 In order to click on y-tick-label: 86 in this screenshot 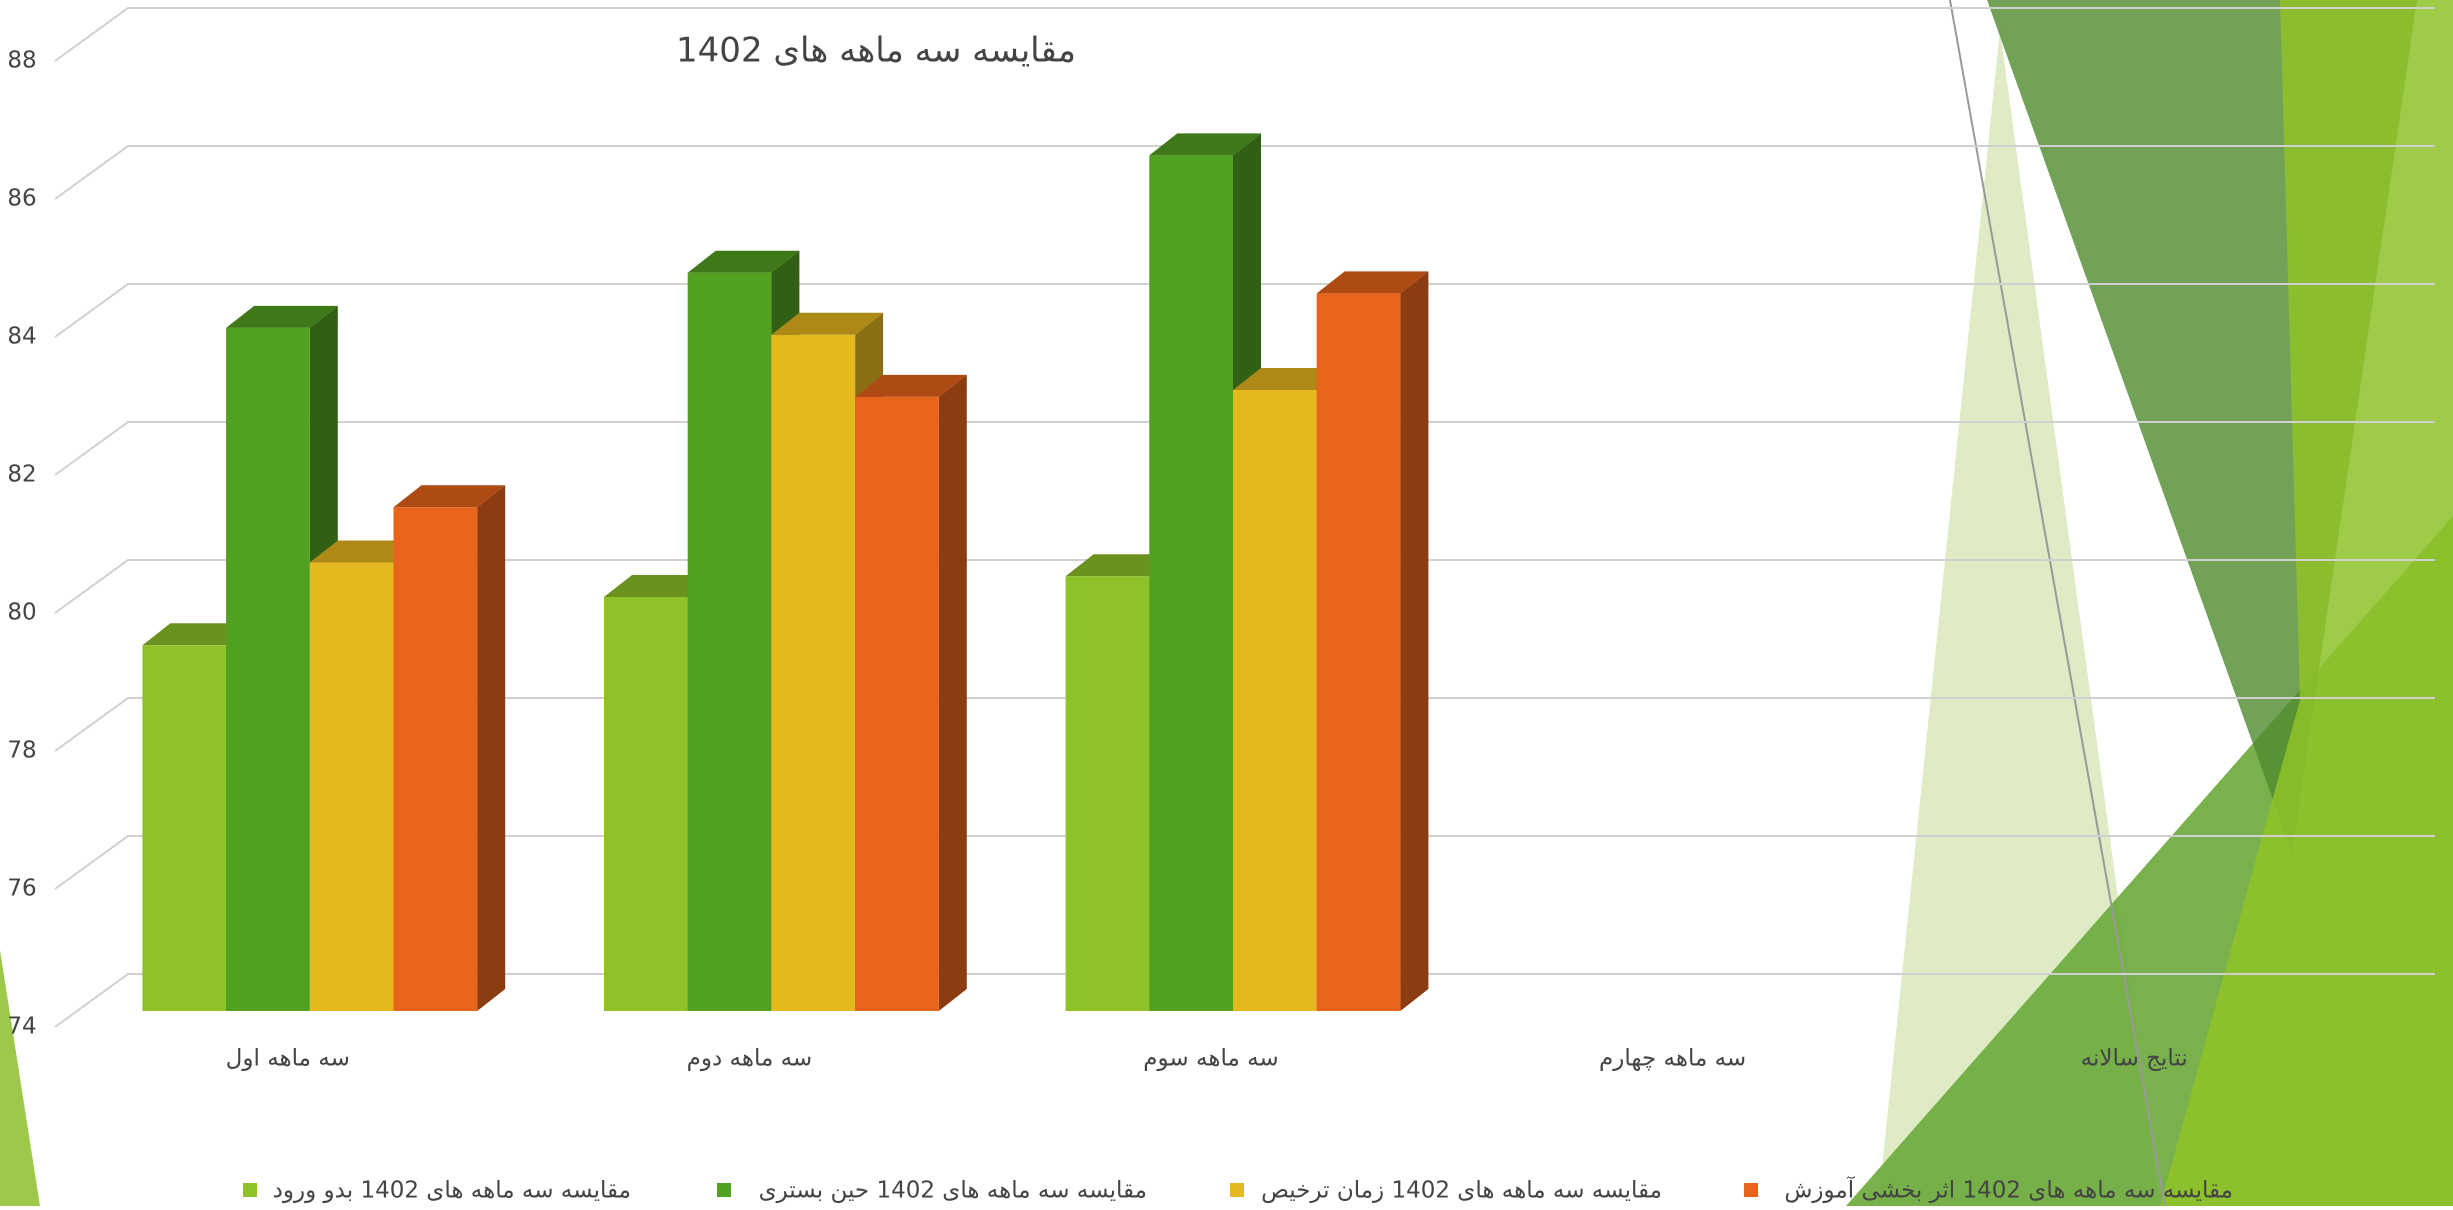, I will do `click(21, 199)`.